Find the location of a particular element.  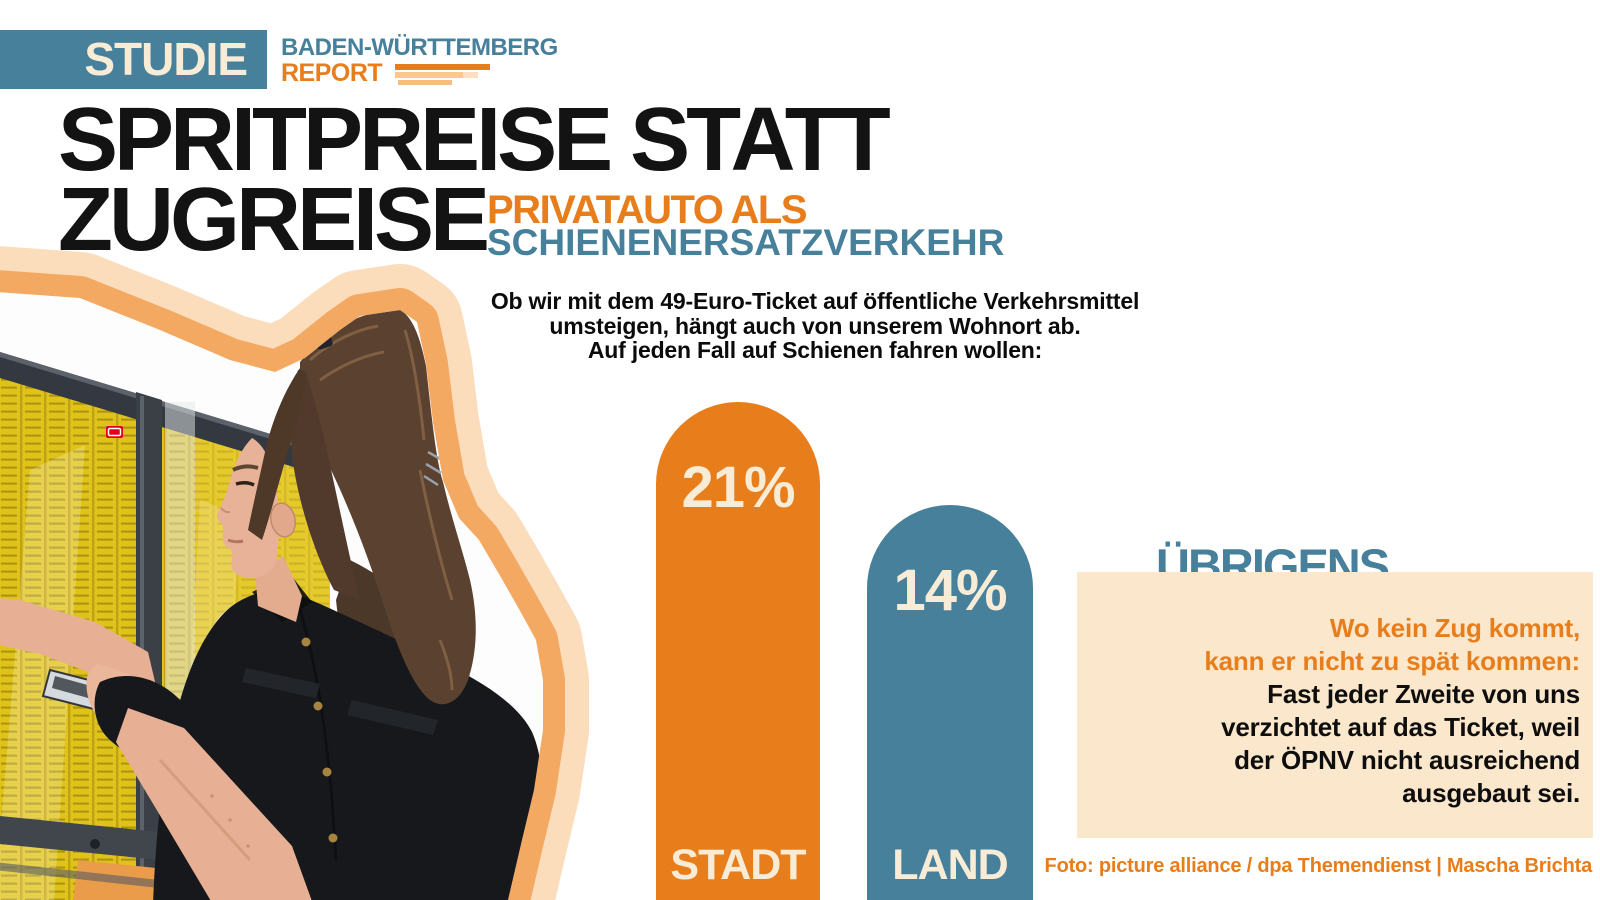

page-title: SPRITPREISE STATT ZUGREISE is located at coordinates (474, 180).